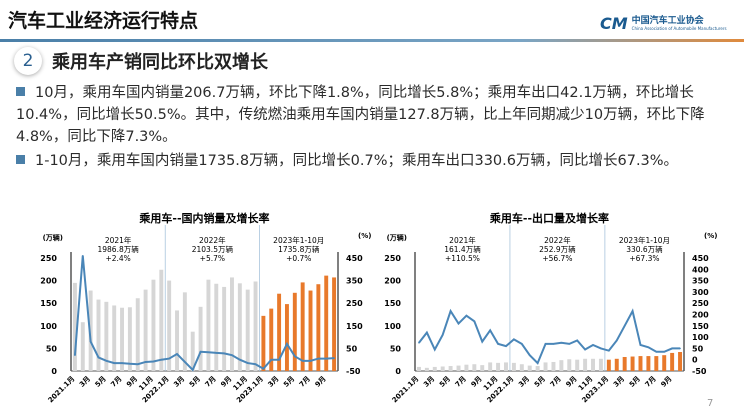  I want to click on logo-mark: CM, so click(614, 23).